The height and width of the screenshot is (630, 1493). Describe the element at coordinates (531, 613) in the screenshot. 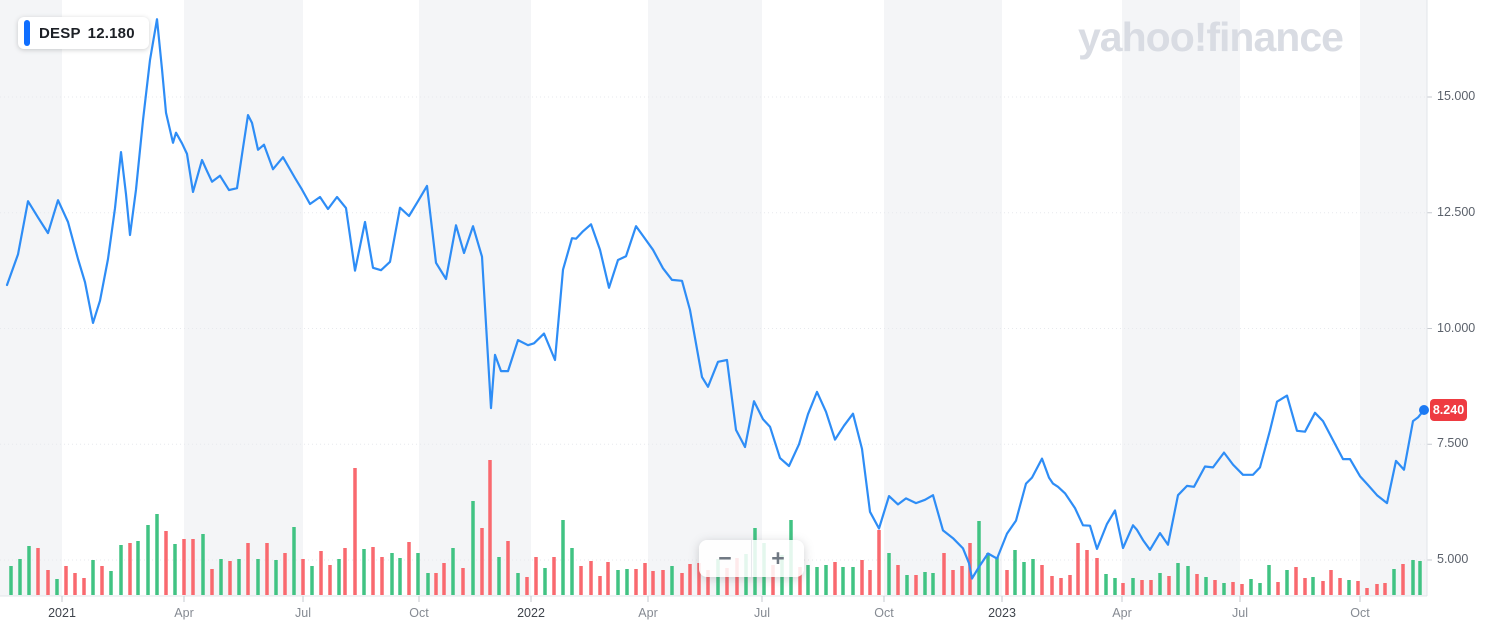

I see `x-axis-label: 2022` at that location.